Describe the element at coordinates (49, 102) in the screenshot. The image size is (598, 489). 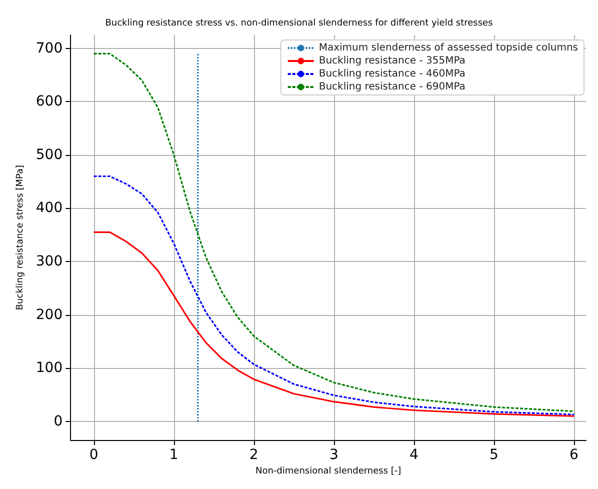
I see `y-tick-label: 600` at that location.